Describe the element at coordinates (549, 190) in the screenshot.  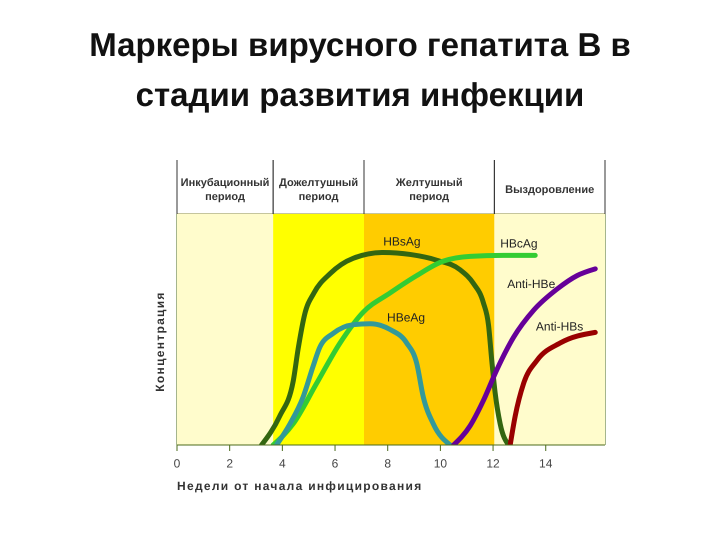
I see `band-label: Выздоровление` at that location.